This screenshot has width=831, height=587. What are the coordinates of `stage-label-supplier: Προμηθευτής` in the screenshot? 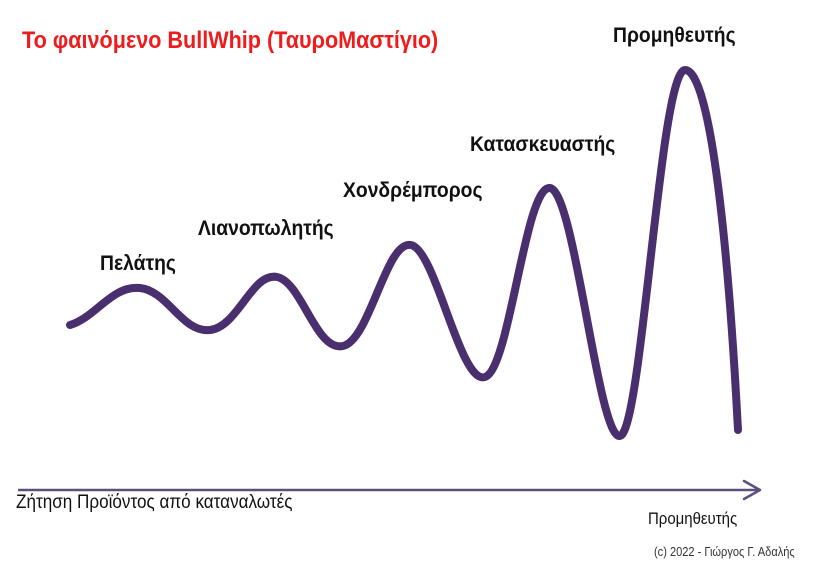 It's located at (674, 35).